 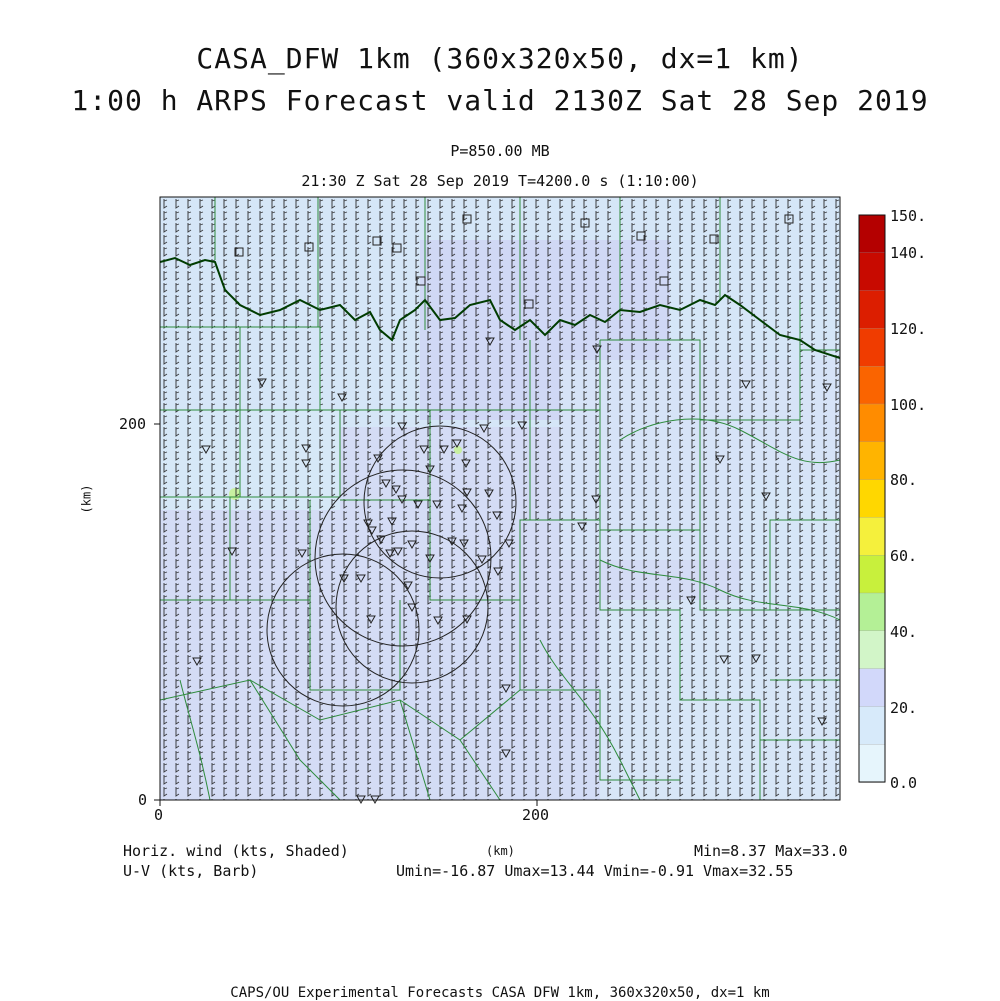 I want to click on x-tick-0: 0, so click(x=159, y=815).